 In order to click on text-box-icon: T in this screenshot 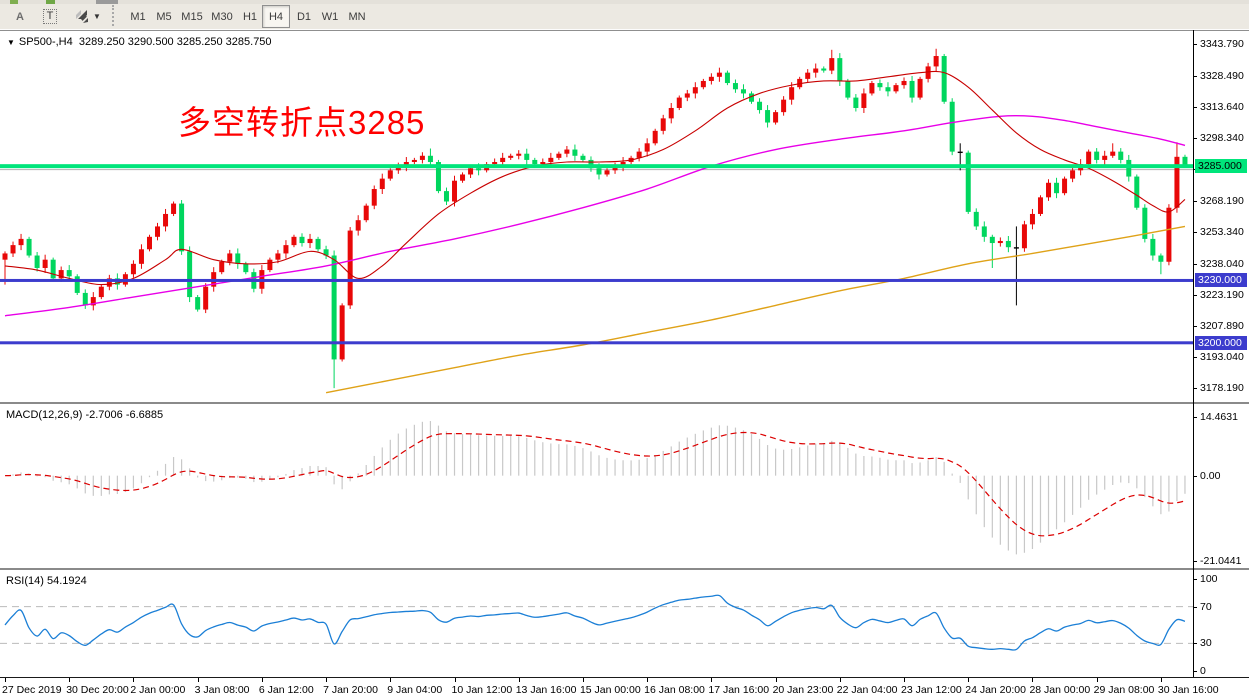, I will do `click(50, 16)`.